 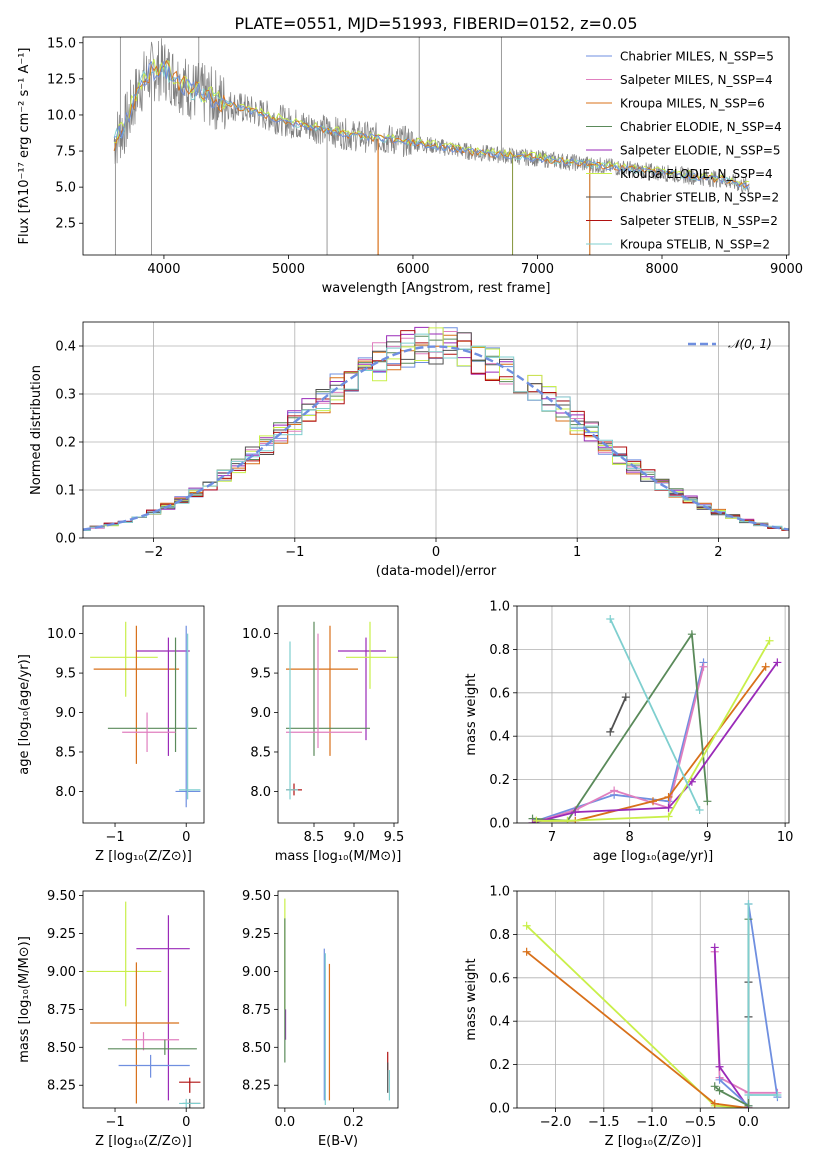 What do you see at coordinates (471, 999) in the screenshot?
I see `y-axis-label: mass weight` at bounding box center [471, 999].